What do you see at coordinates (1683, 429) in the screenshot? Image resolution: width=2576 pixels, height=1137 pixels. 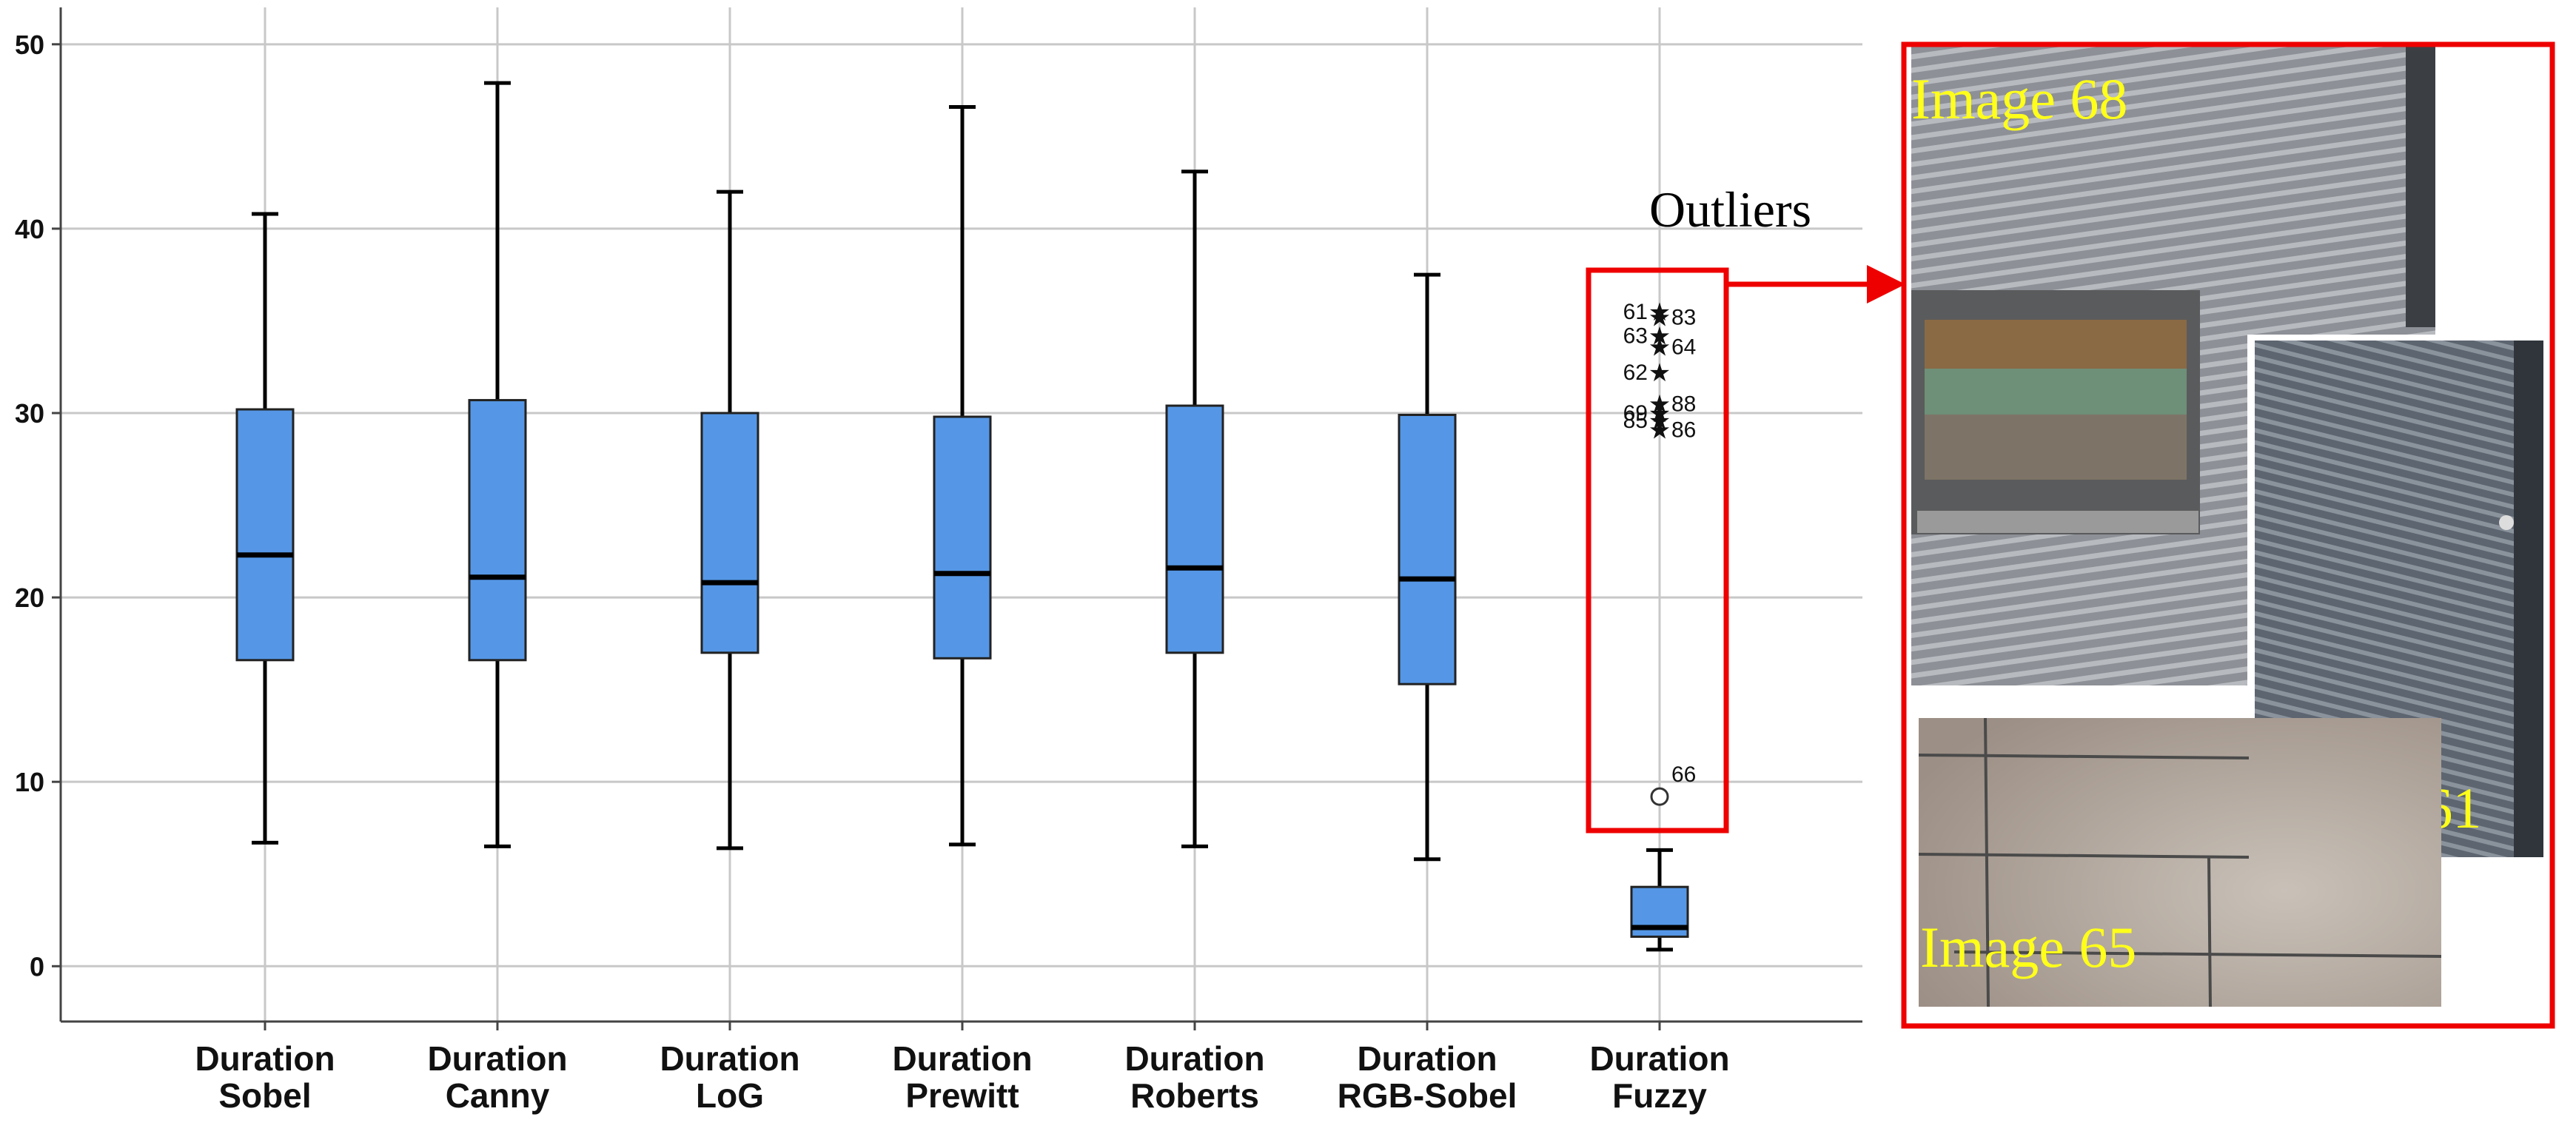 I see `outlier-label: 86` at bounding box center [1683, 429].